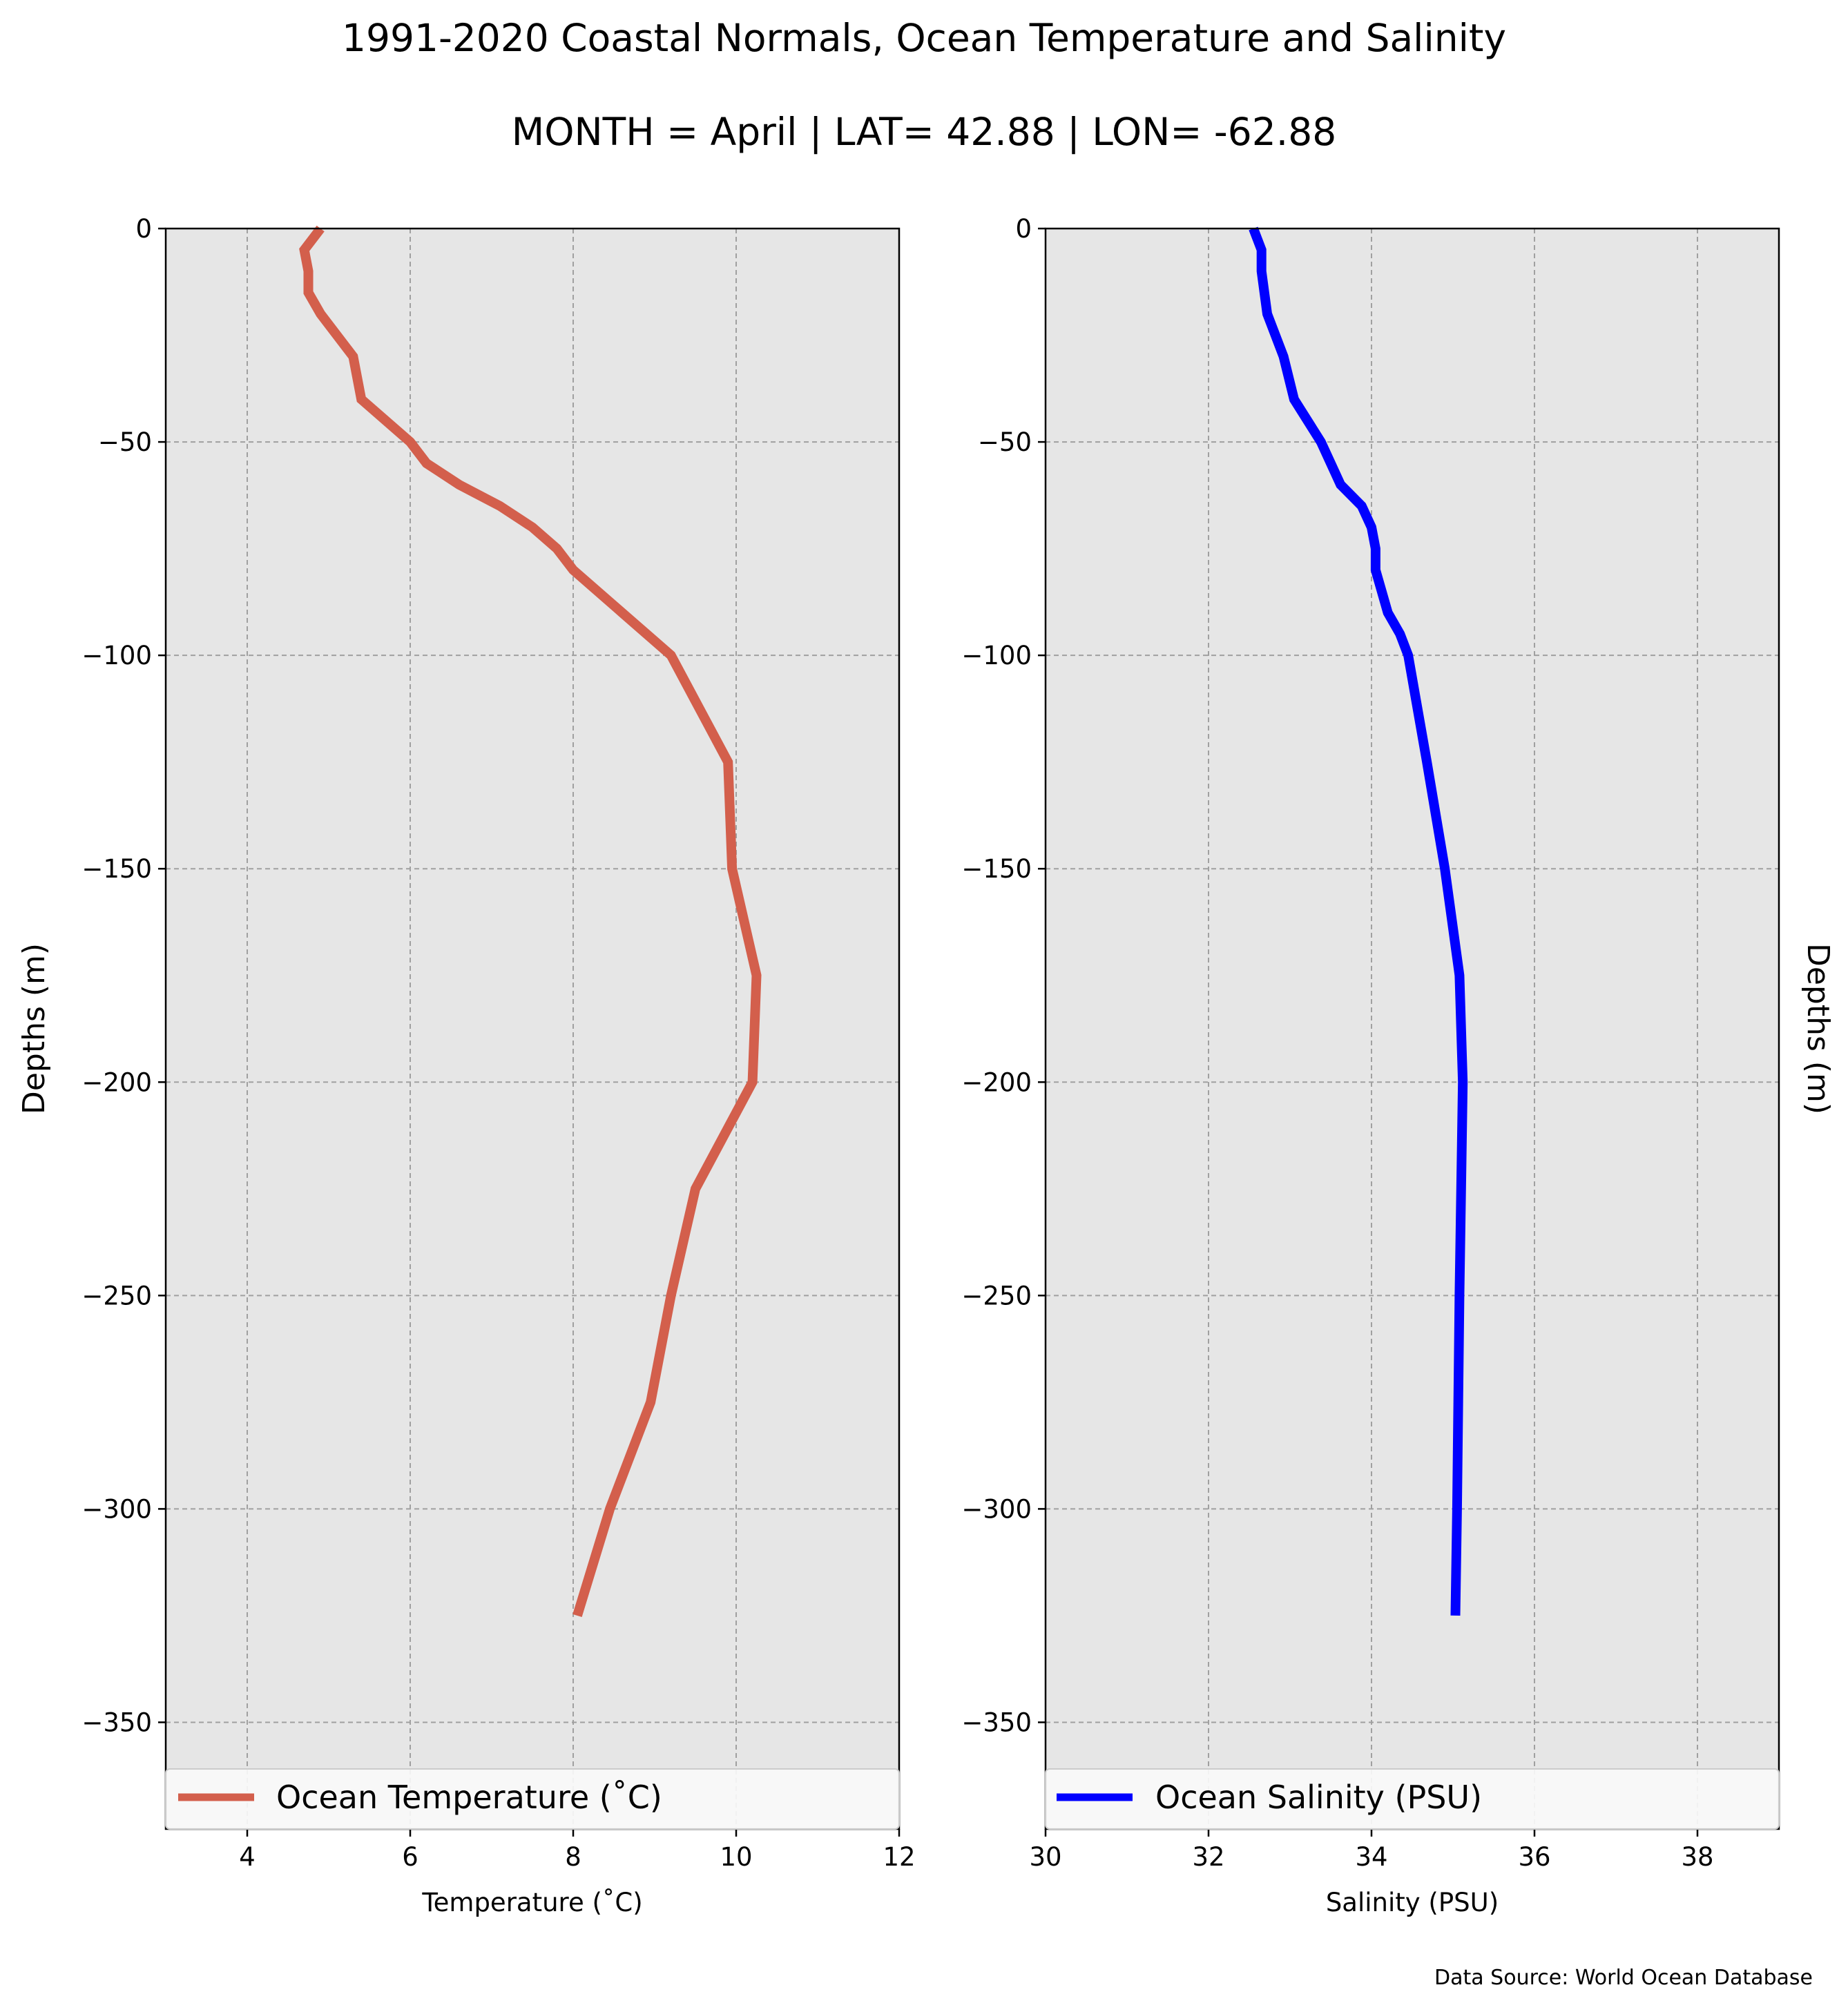 The image size is (1848, 2003). I want to click on temperature-x-tick-label: 10, so click(736, 1857).